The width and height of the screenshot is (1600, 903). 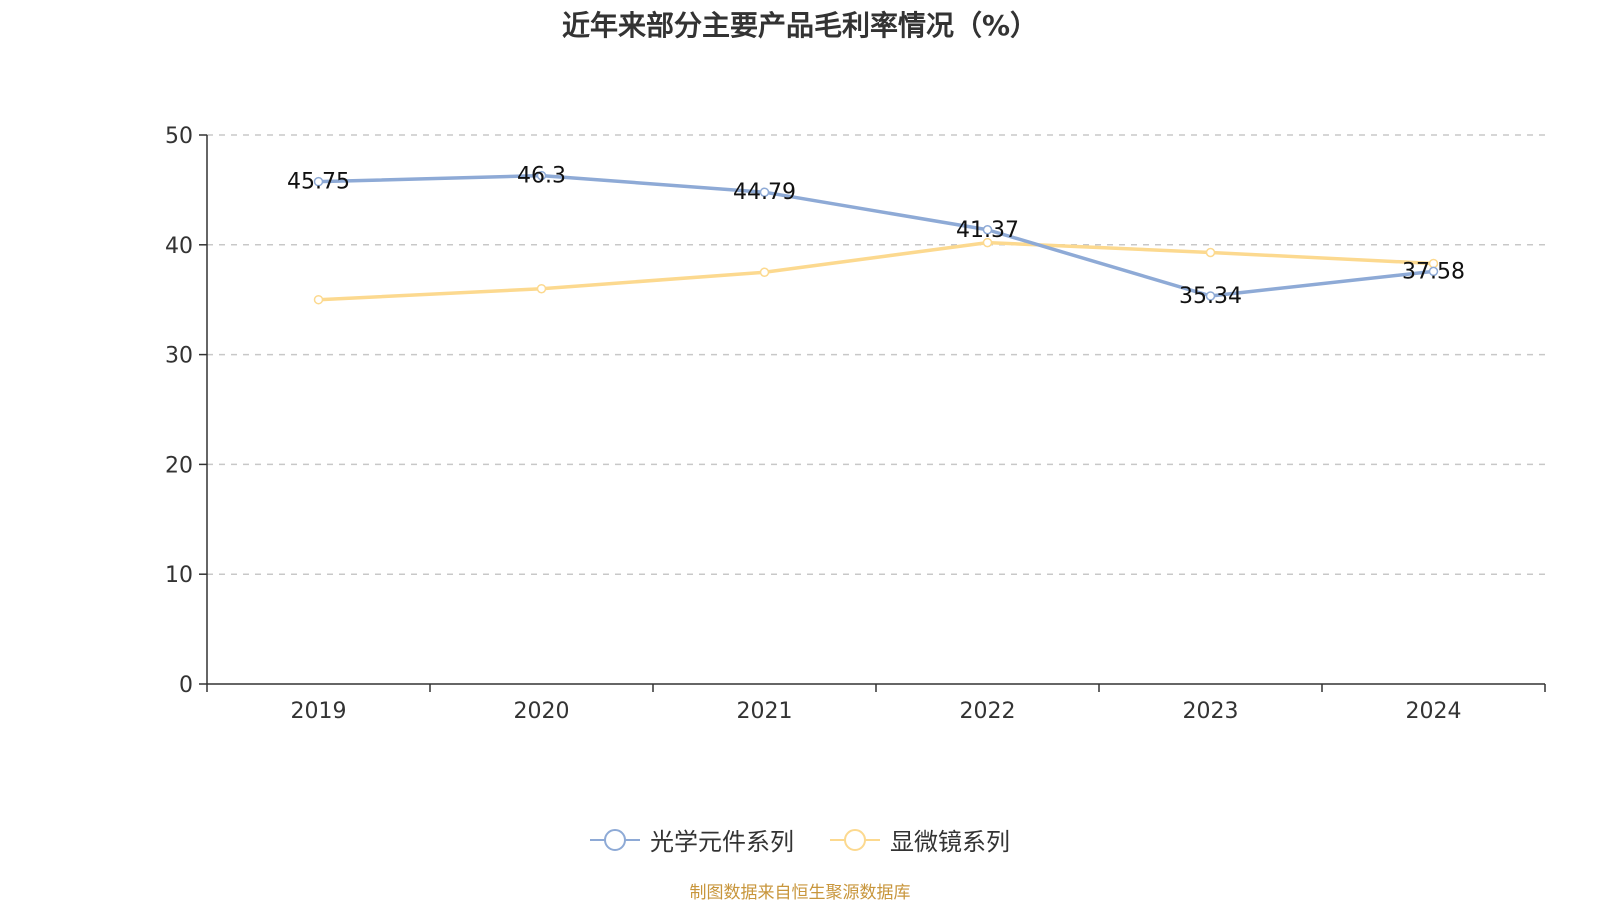 I want to click on legend-label-optical: 光学元件系列, so click(x=722, y=842).